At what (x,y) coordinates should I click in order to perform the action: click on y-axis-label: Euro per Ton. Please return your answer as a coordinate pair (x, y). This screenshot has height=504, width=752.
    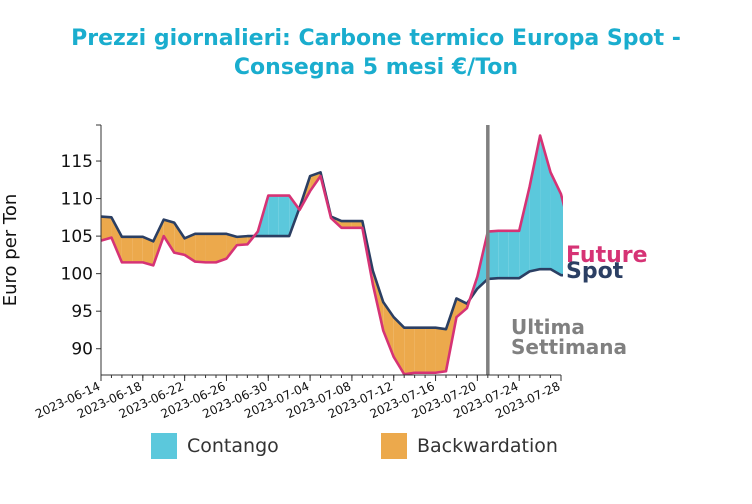
    Looking at the image, I should click on (10, 250).